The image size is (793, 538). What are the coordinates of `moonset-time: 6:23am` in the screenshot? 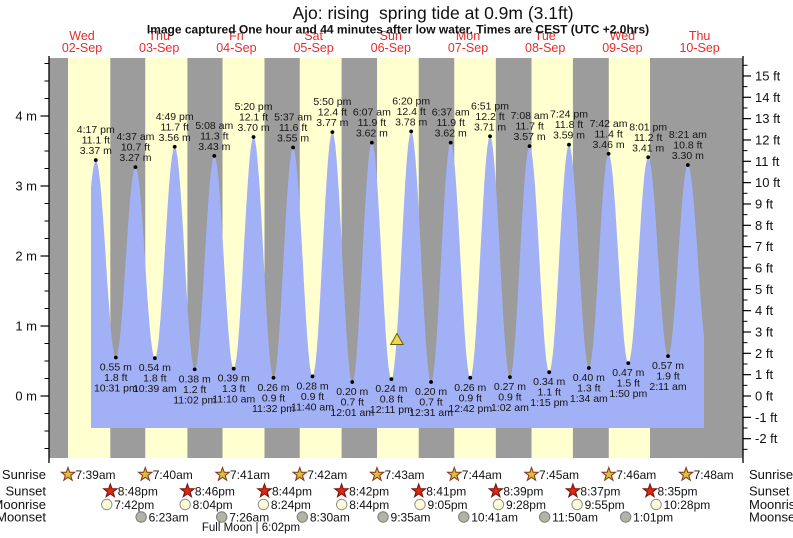 It's located at (169, 518).